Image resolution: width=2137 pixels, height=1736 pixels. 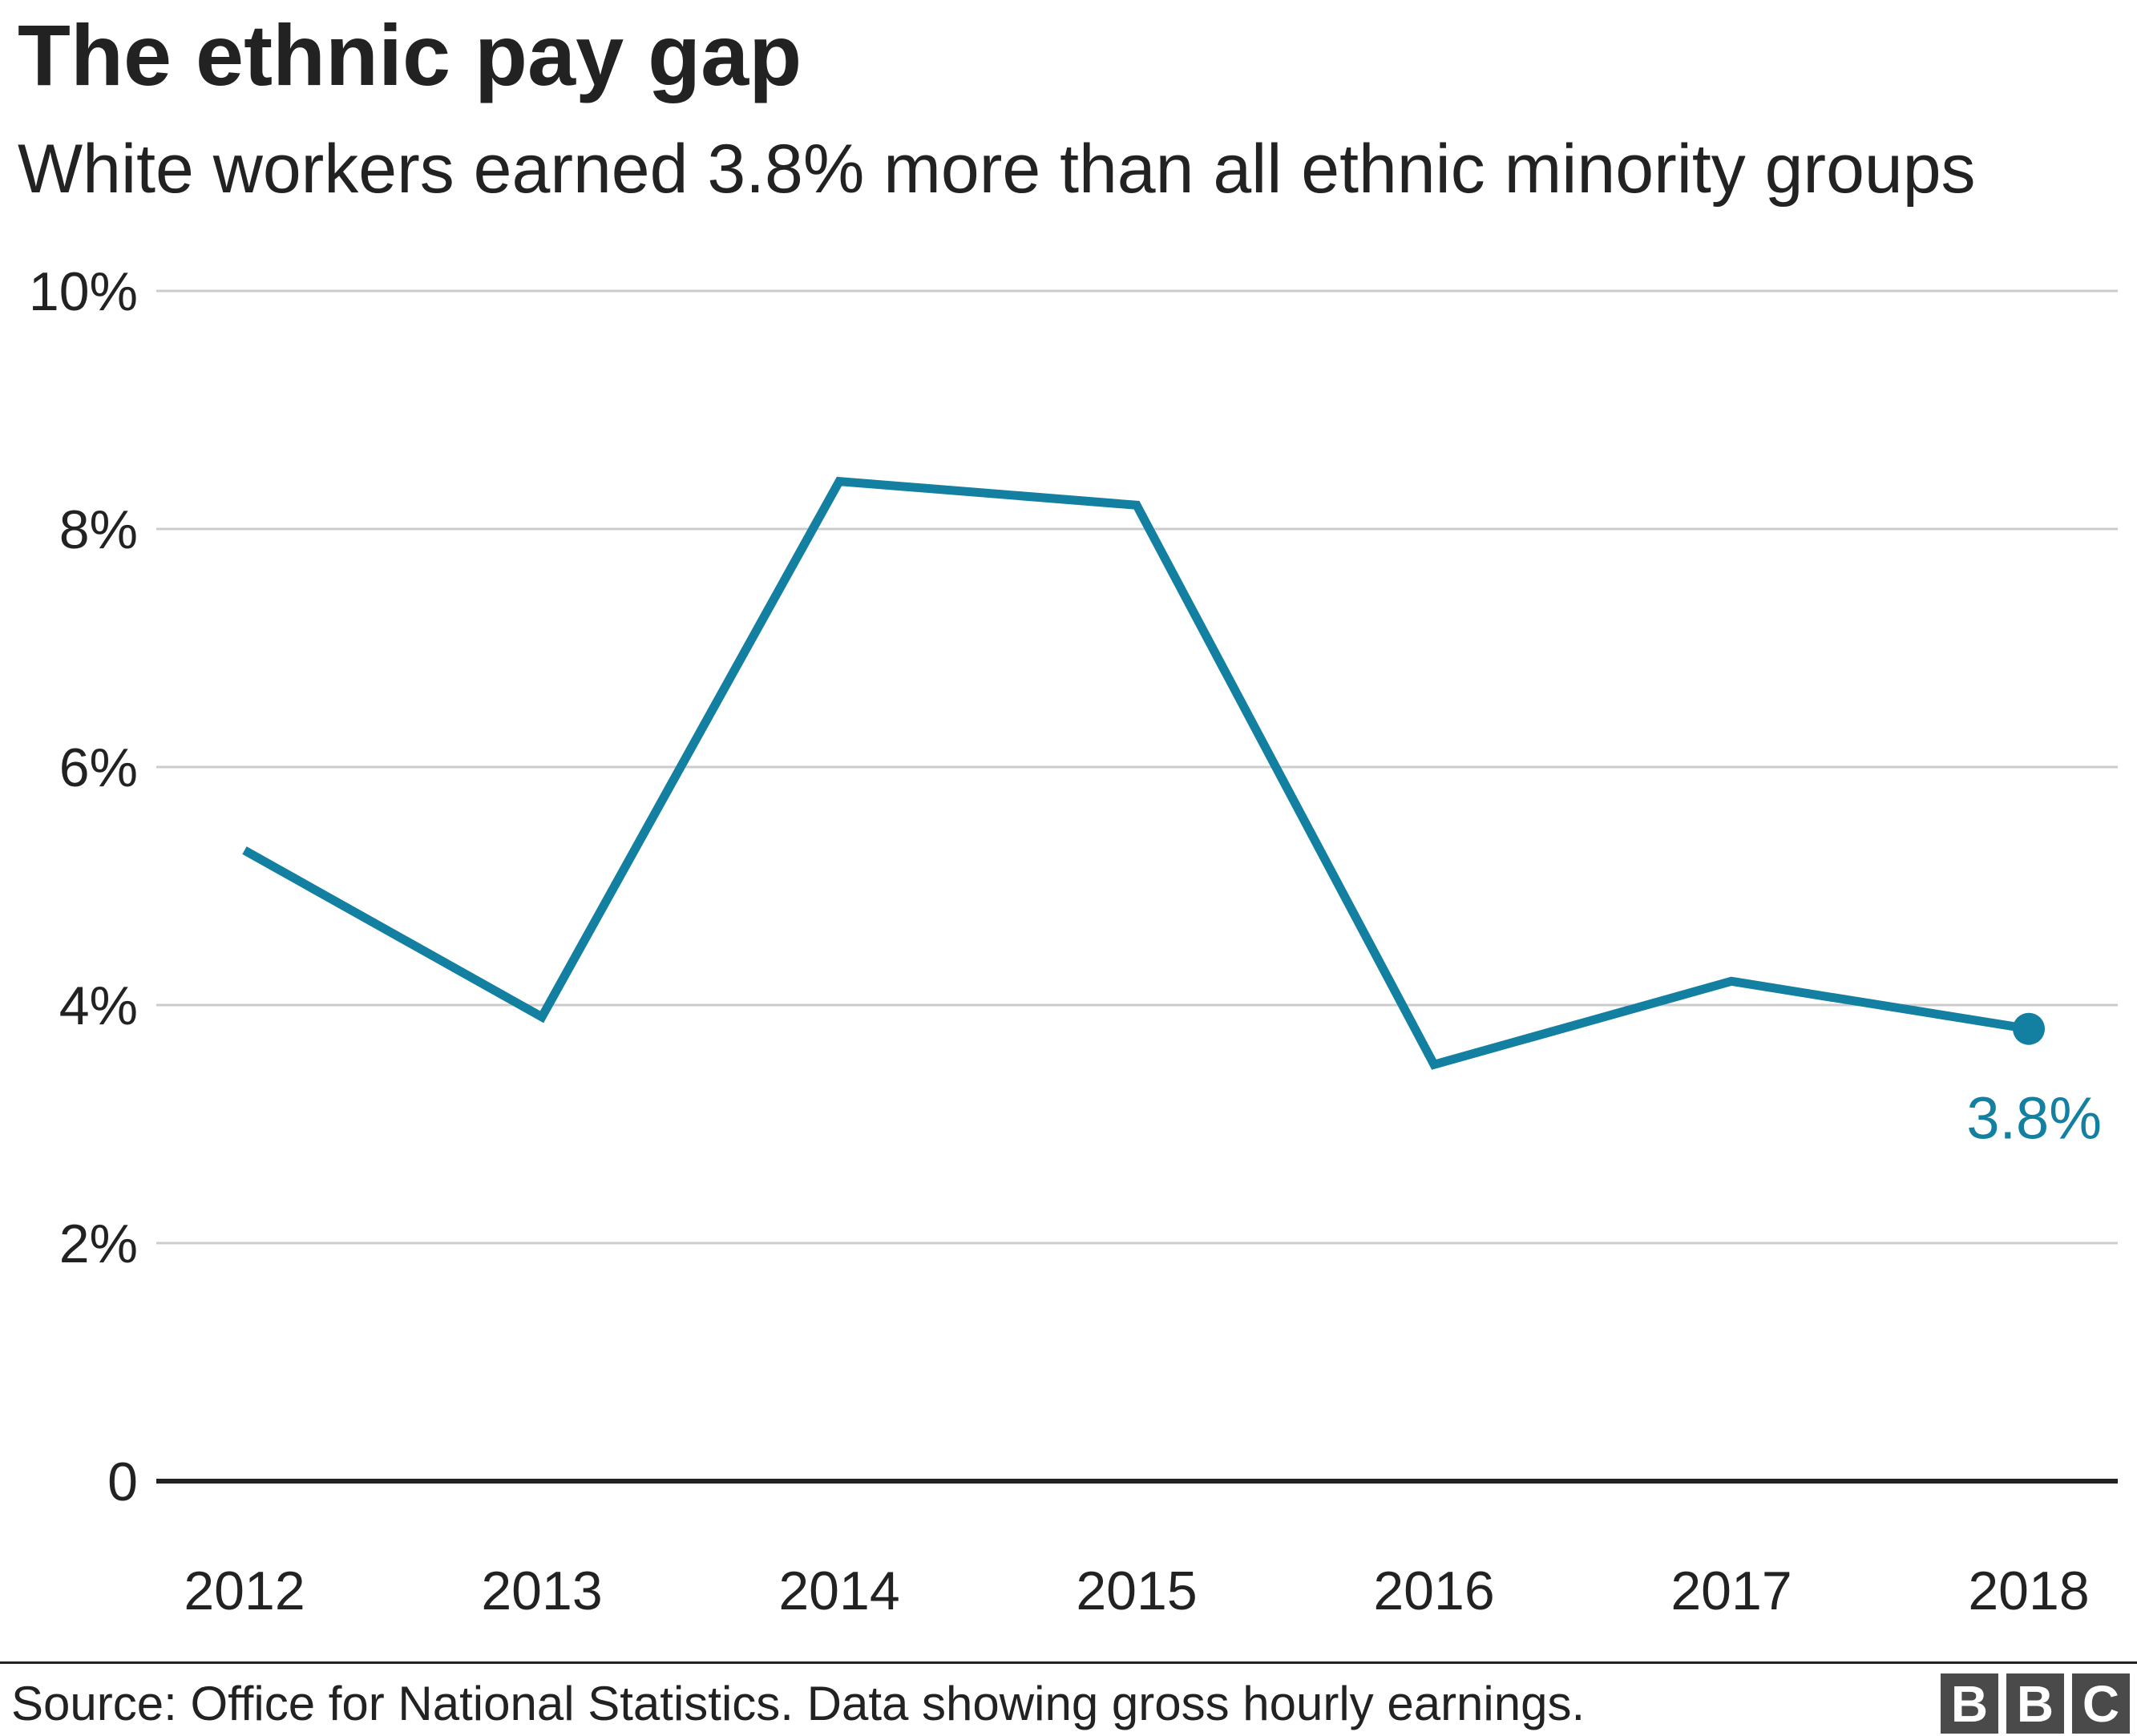 What do you see at coordinates (2029, 1591) in the screenshot?
I see `x-tick-label-2018: 2018` at bounding box center [2029, 1591].